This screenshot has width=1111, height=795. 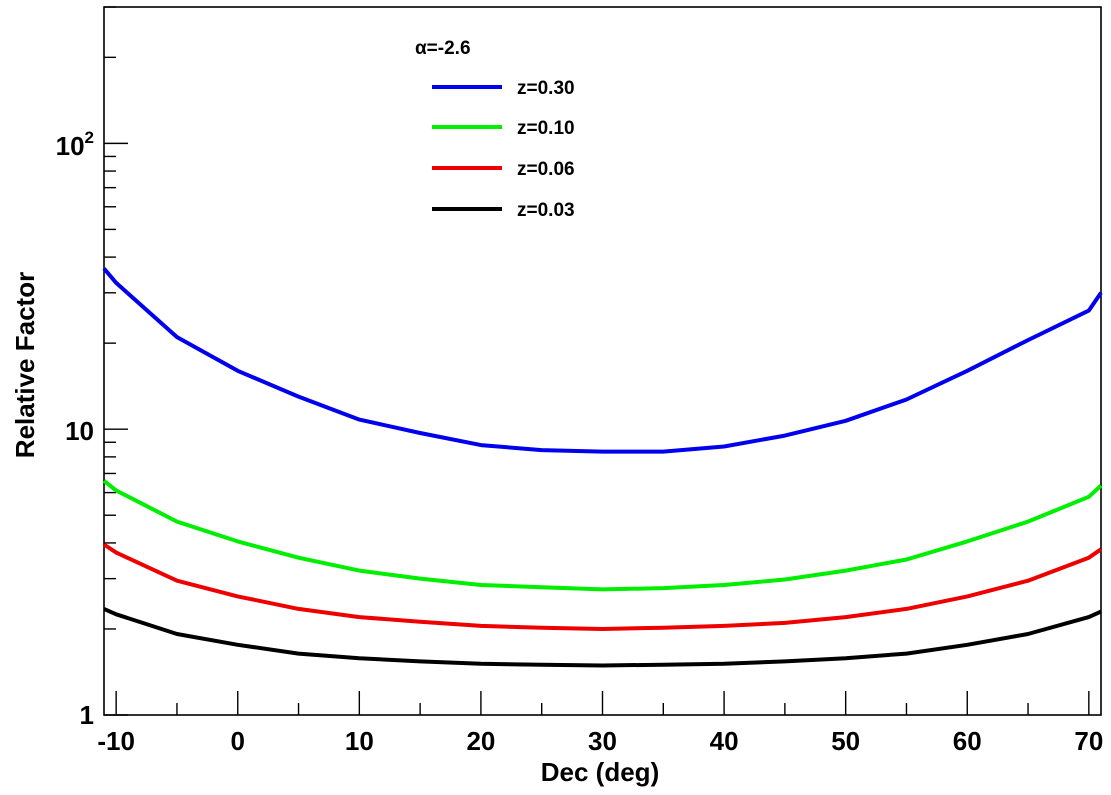 What do you see at coordinates (967, 741) in the screenshot?
I see `x-tick-label-60: 60` at bounding box center [967, 741].